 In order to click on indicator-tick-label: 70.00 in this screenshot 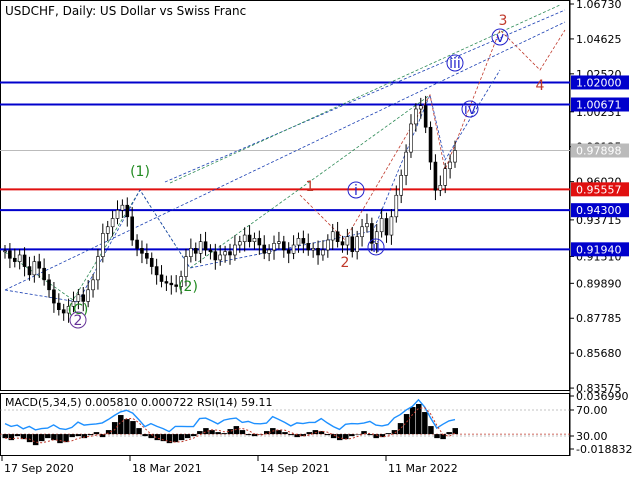, I will do `click(592, 410)`.